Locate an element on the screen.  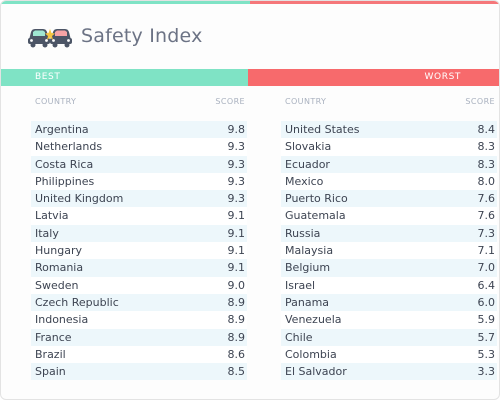
worst-country-cell: United States is located at coordinates (322, 129).